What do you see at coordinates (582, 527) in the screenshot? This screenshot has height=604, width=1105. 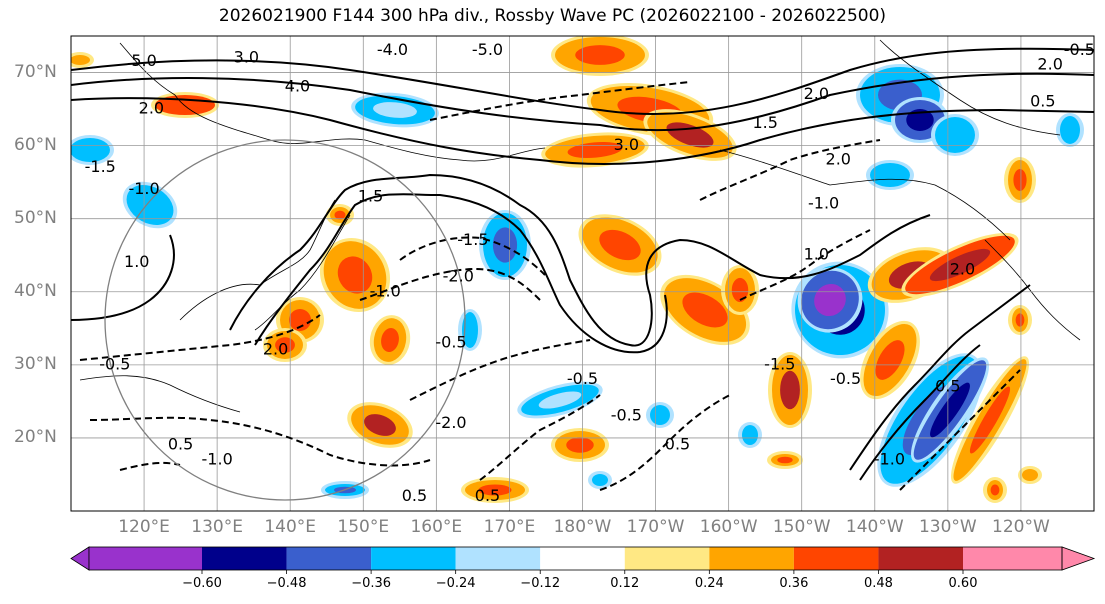 I see `longitude-label: 180°W` at bounding box center [582, 527].